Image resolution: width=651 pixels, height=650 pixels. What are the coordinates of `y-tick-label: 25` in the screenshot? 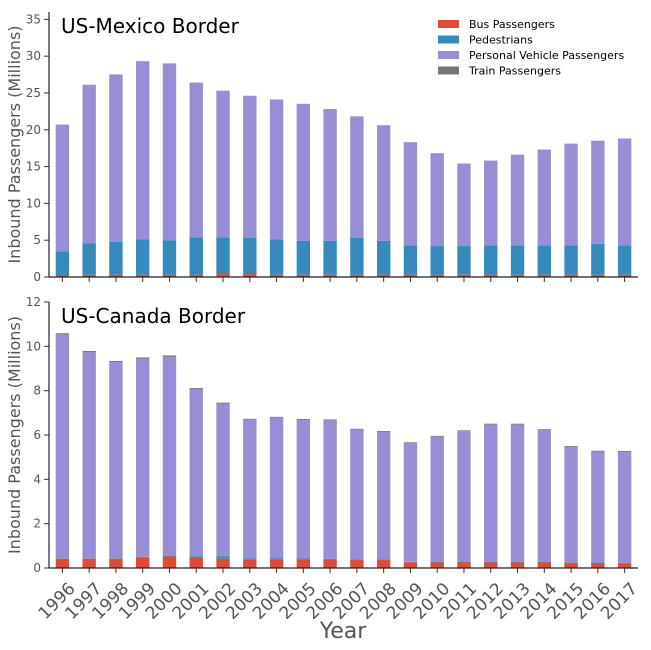 It's located at (33, 93).